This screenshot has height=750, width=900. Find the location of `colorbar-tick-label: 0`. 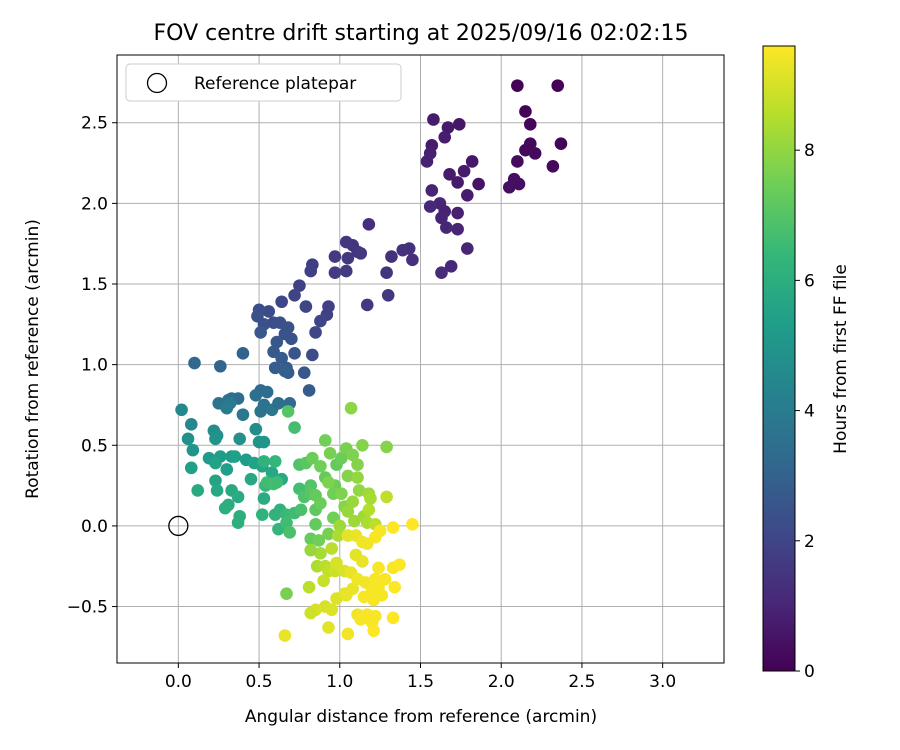

colorbar-tick-label: 0 is located at coordinates (809, 672).